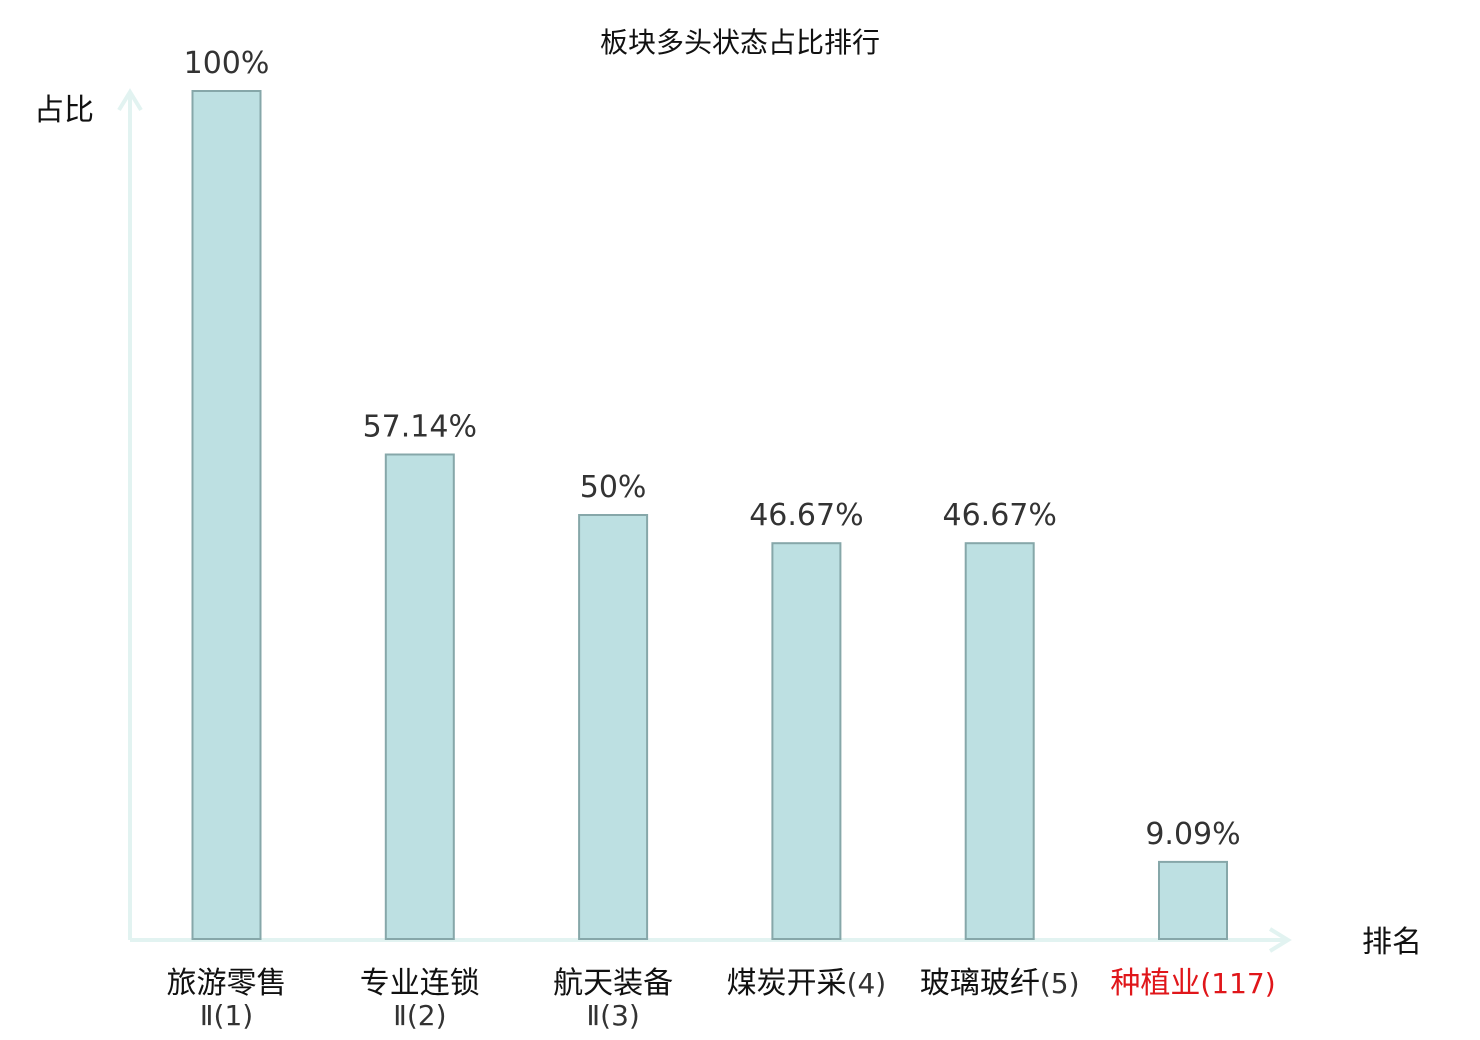  What do you see at coordinates (1155, 983) in the screenshot?
I see `category-name: 种植业` at bounding box center [1155, 983].